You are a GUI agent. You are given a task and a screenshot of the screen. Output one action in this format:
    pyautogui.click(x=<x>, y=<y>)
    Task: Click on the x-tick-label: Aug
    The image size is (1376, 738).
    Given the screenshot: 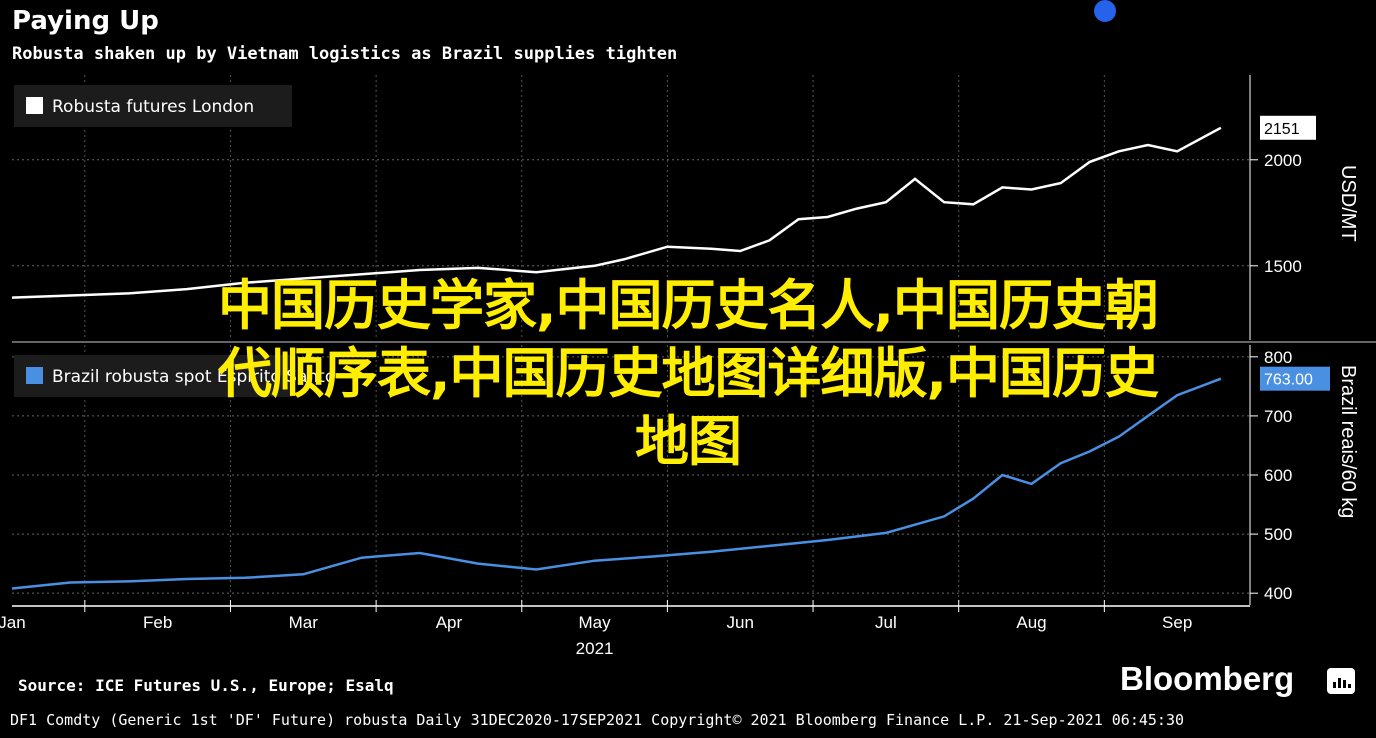 What is the action you would take?
    pyautogui.click(x=1031, y=622)
    